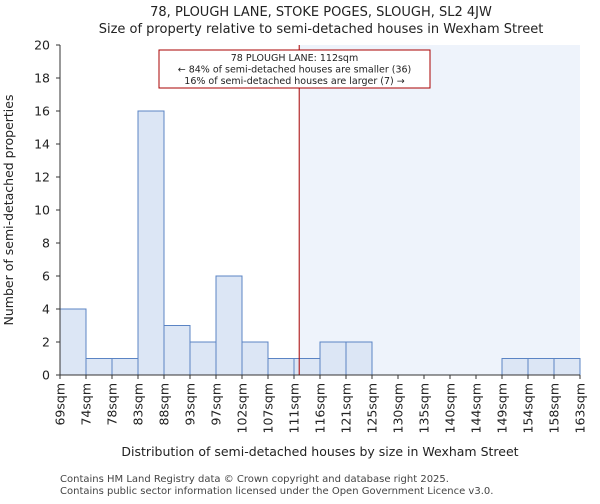  I want to click on bar-149sqm, so click(515, 367).